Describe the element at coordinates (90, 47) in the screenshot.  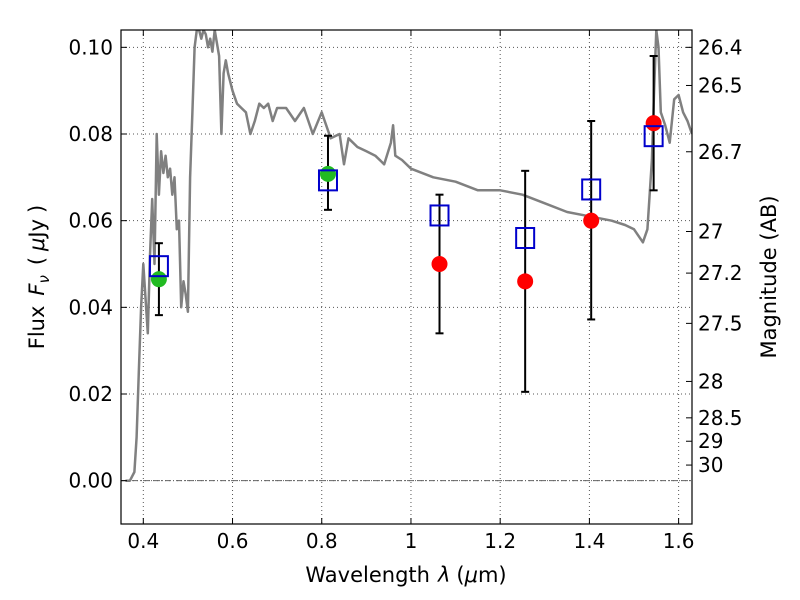
I see `y-tick-label: 0.10` at that location.